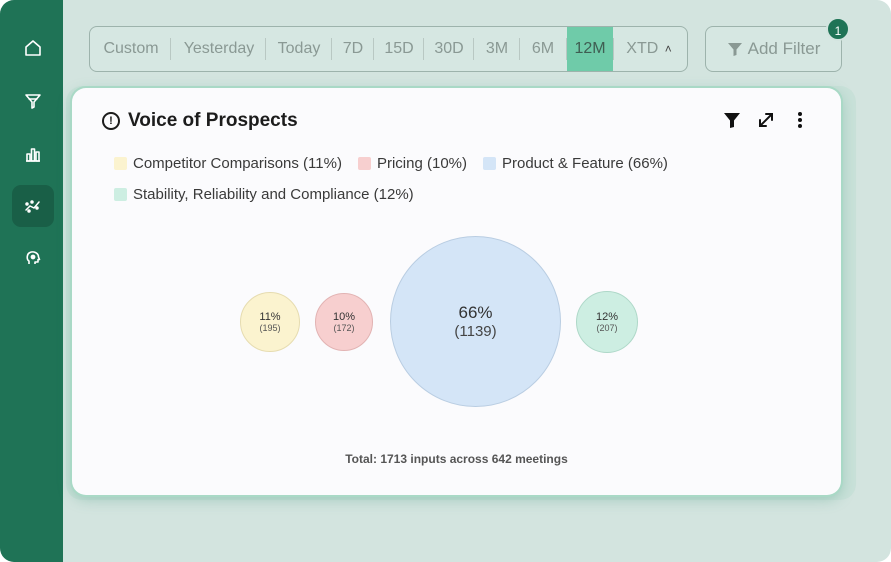 This screenshot has width=891, height=562. I want to click on date-option-15d: 15D, so click(399, 48).